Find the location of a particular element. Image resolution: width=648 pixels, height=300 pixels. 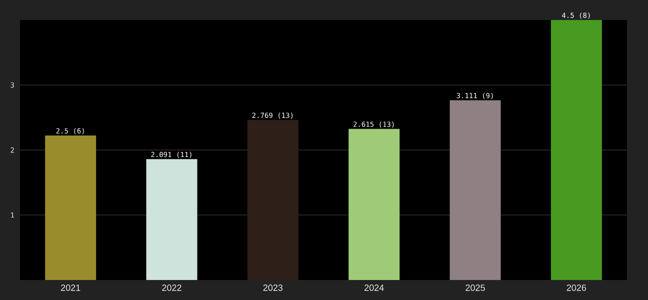

x-tick-label: 2024 is located at coordinates (374, 287).